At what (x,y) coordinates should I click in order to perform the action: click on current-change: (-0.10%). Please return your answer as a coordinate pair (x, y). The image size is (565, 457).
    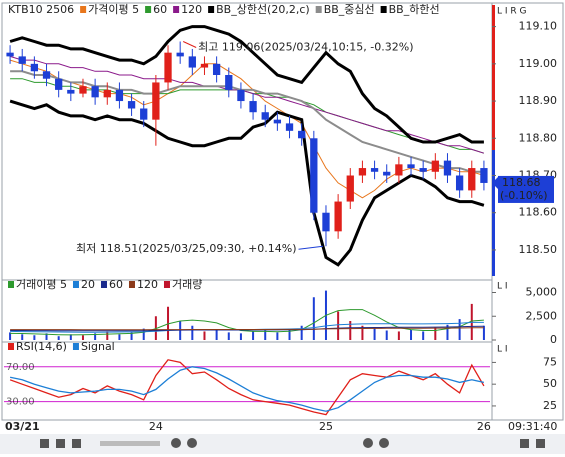
    Looking at the image, I should click on (524, 195).